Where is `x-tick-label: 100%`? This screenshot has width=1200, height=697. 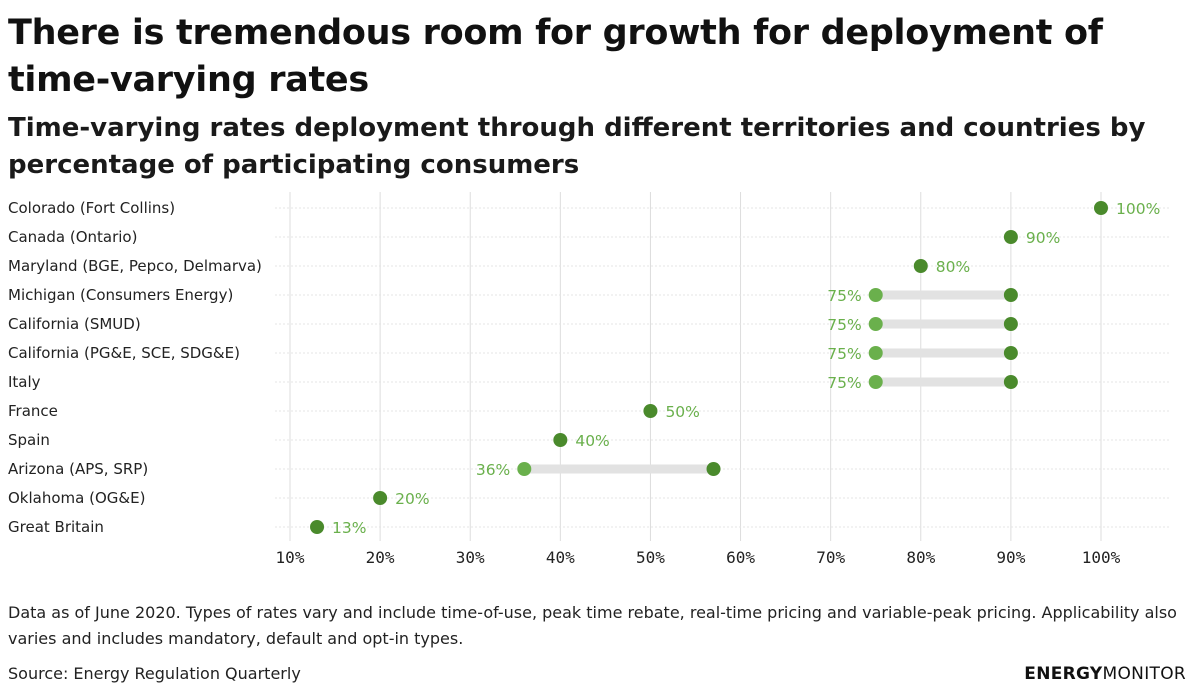 x-tick-label: 100% is located at coordinates (1101, 557).